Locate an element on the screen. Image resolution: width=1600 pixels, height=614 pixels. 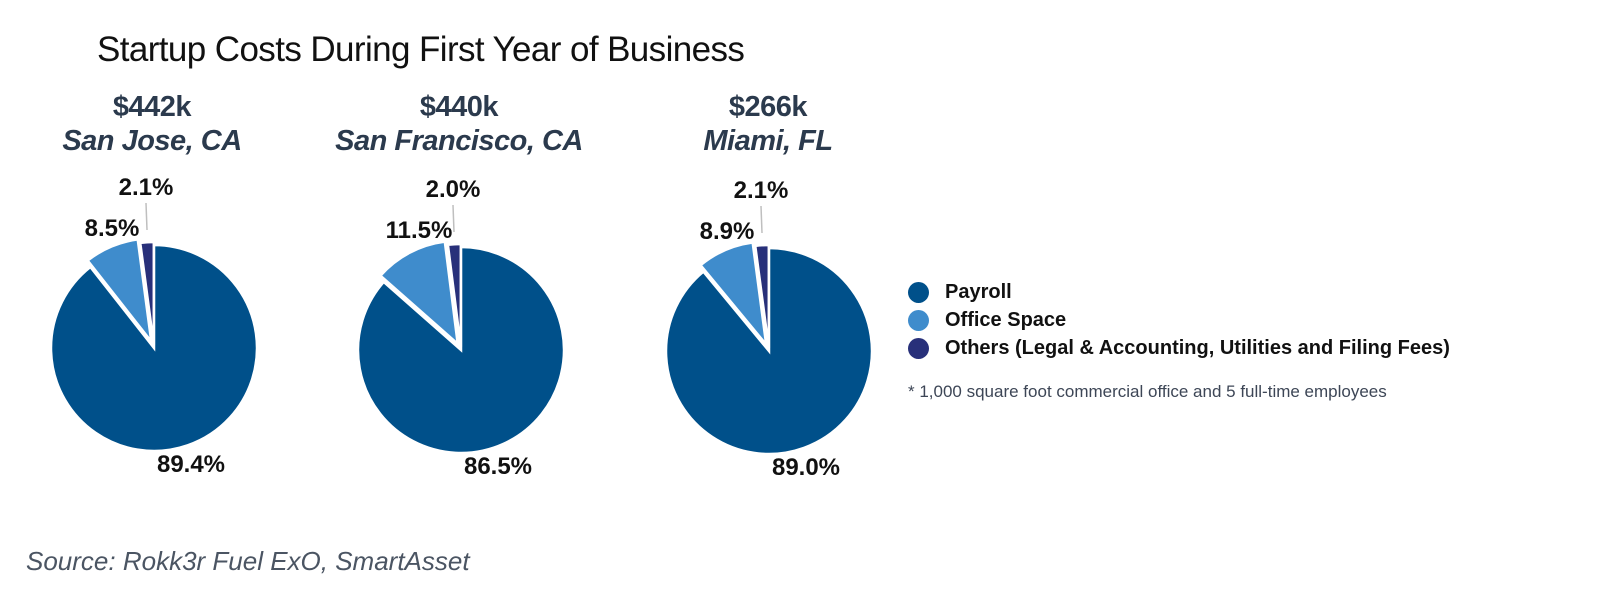
data-label-others: 2.0% is located at coordinates (453, 189).